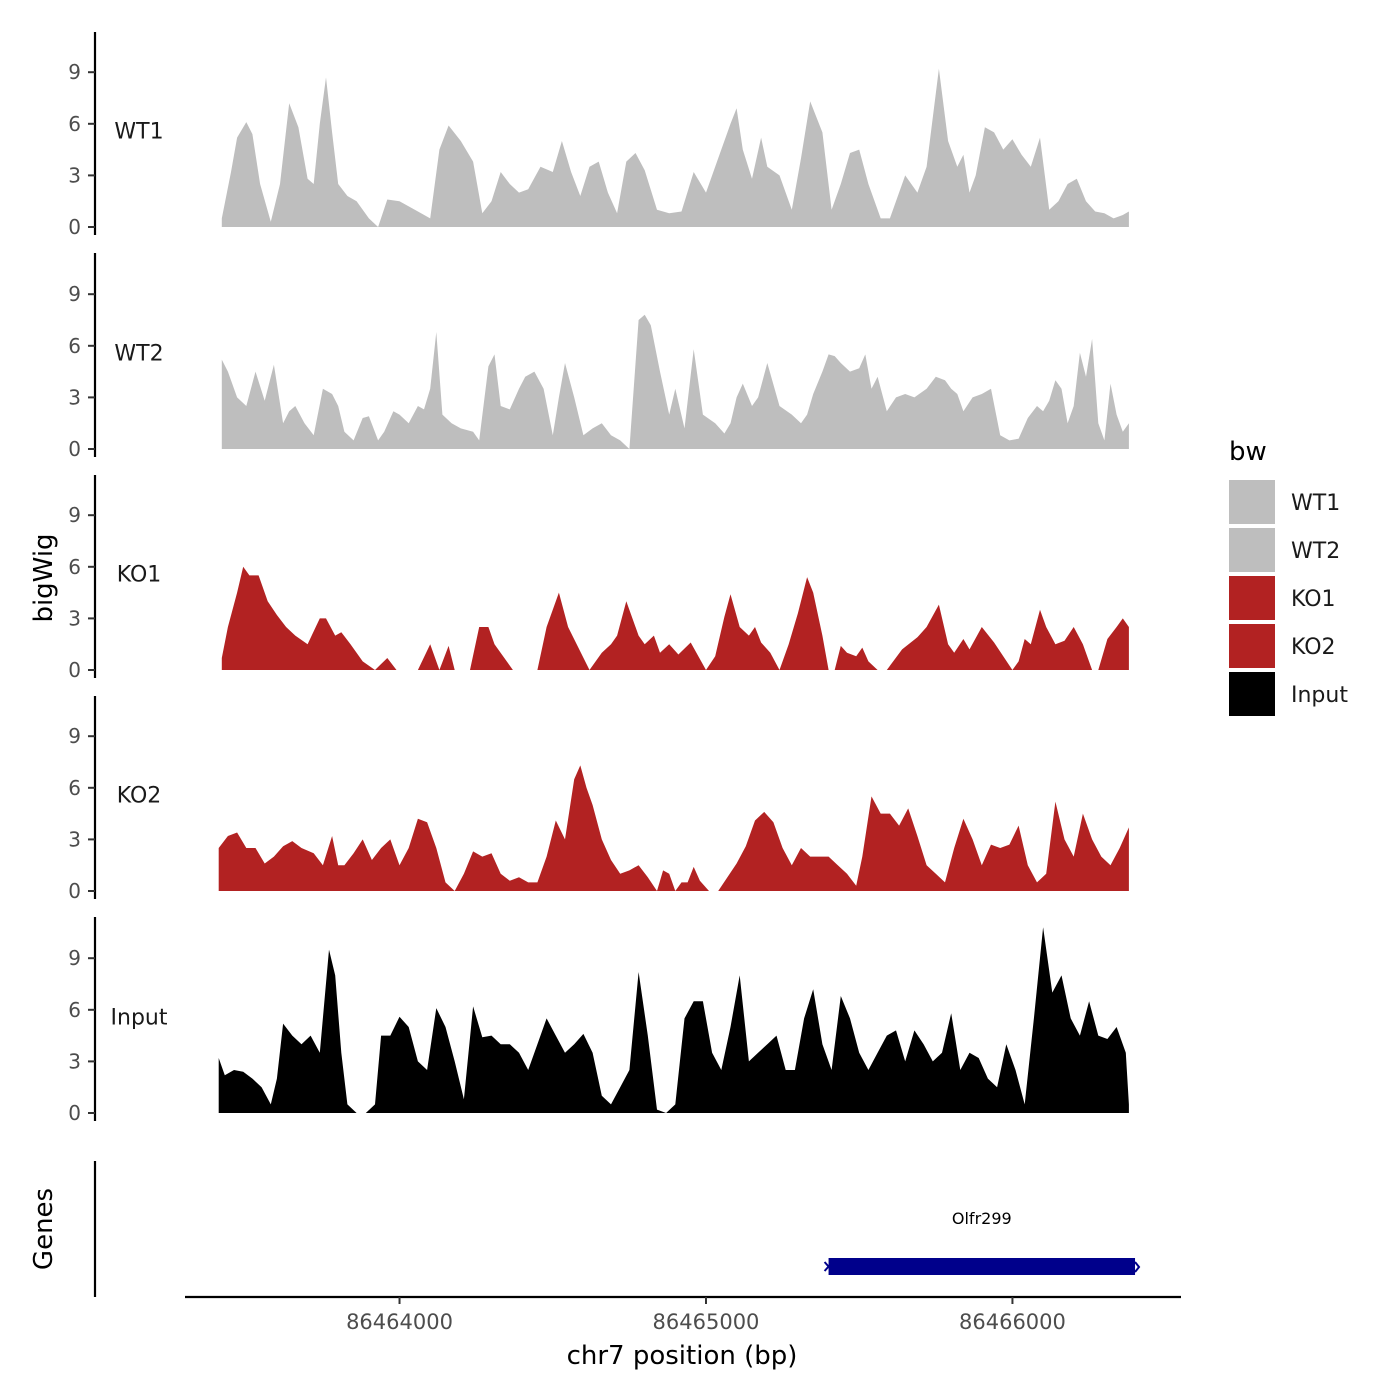 Image resolution: width=1400 pixels, height=1400 pixels. What do you see at coordinates (673, 1020) in the screenshot?
I see `area-input` at bounding box center [673, 1020].